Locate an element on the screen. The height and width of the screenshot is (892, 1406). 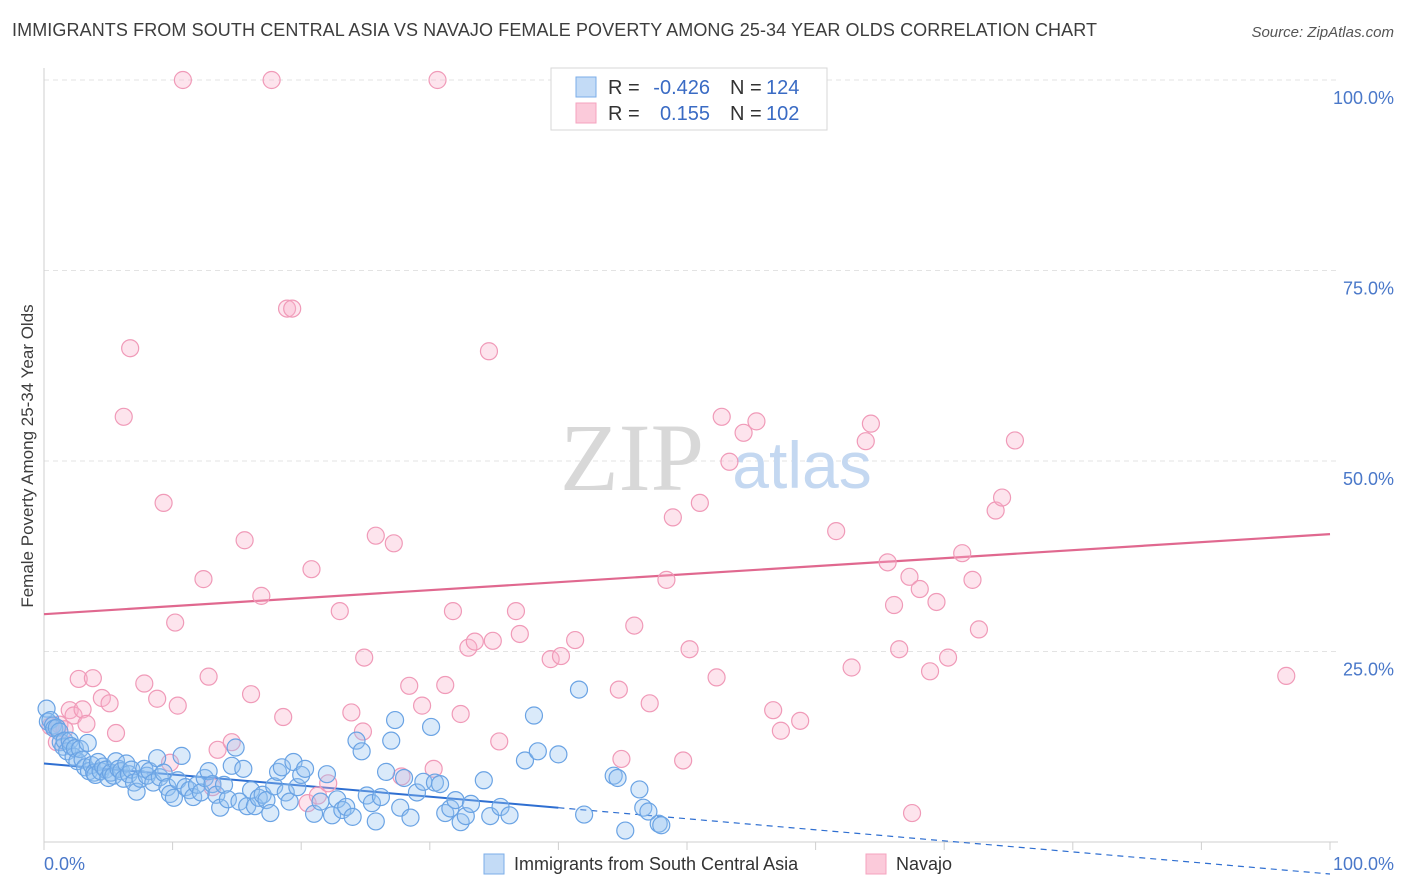
x-tick-marks is located at coordinates (687, 846).